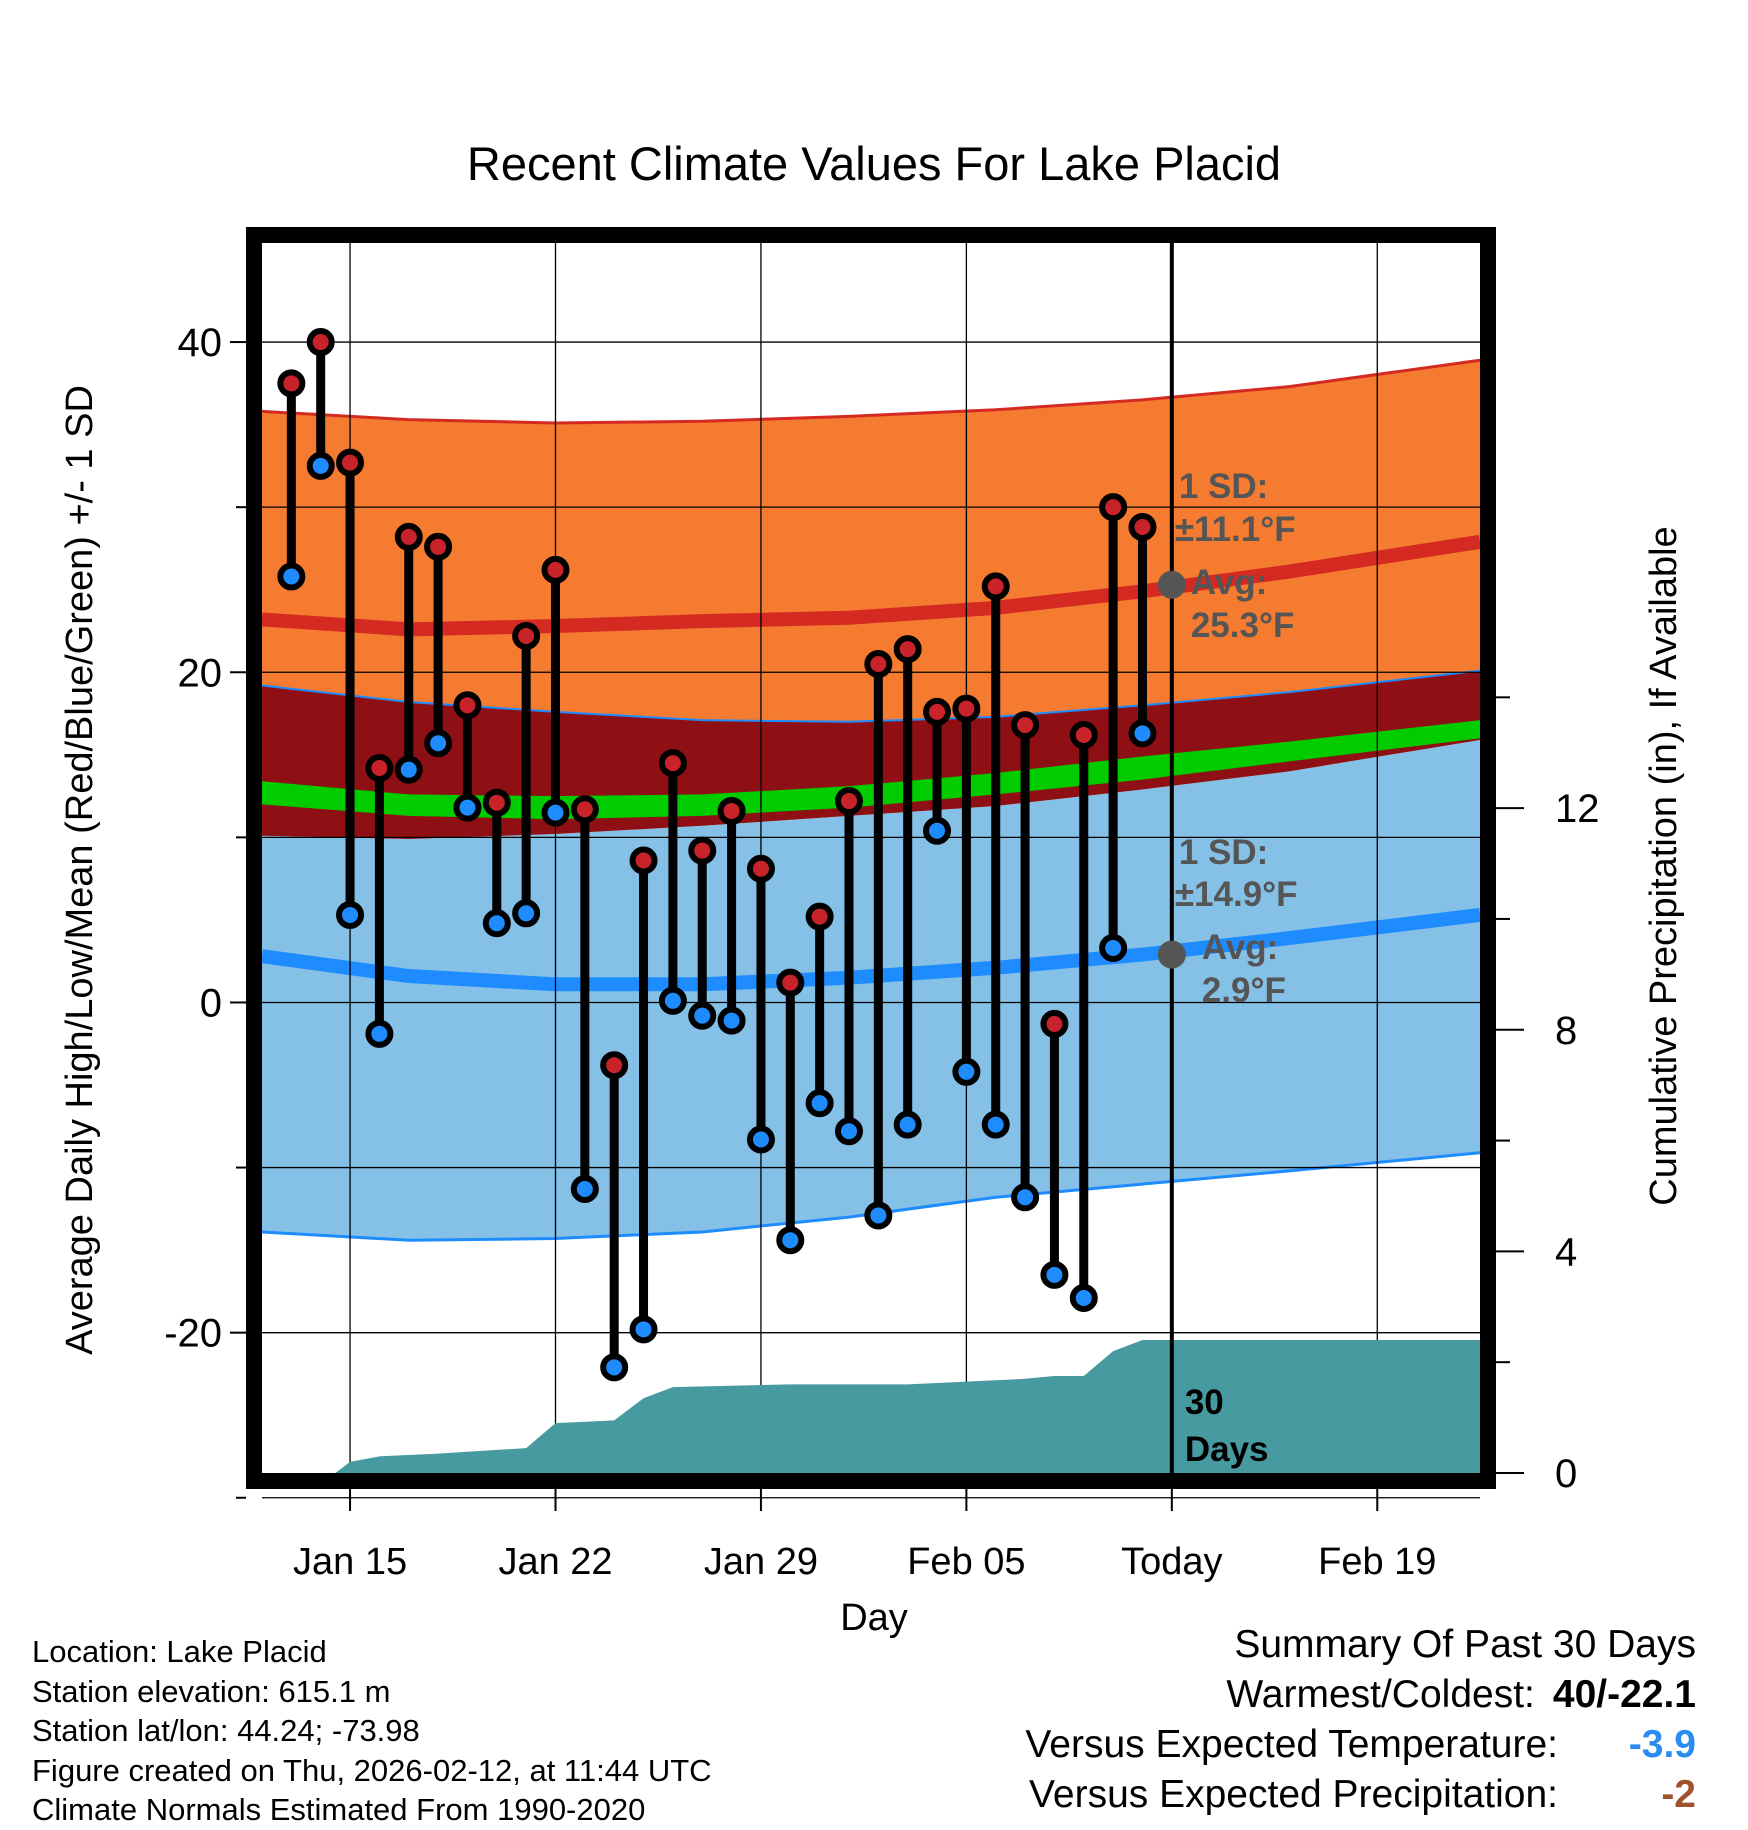 This screenshot has width=1748, height=1830. I want to click on x-tick-label: Feb 05, so click(966, 1562).